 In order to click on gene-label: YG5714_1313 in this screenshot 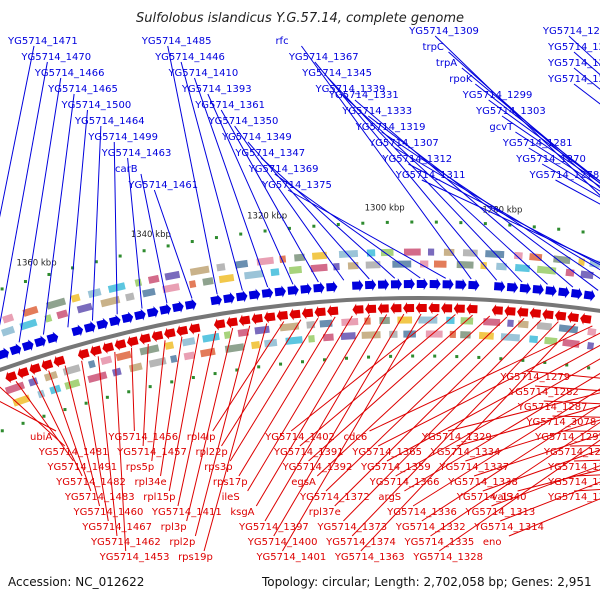, I will do `click(499, 512)`.